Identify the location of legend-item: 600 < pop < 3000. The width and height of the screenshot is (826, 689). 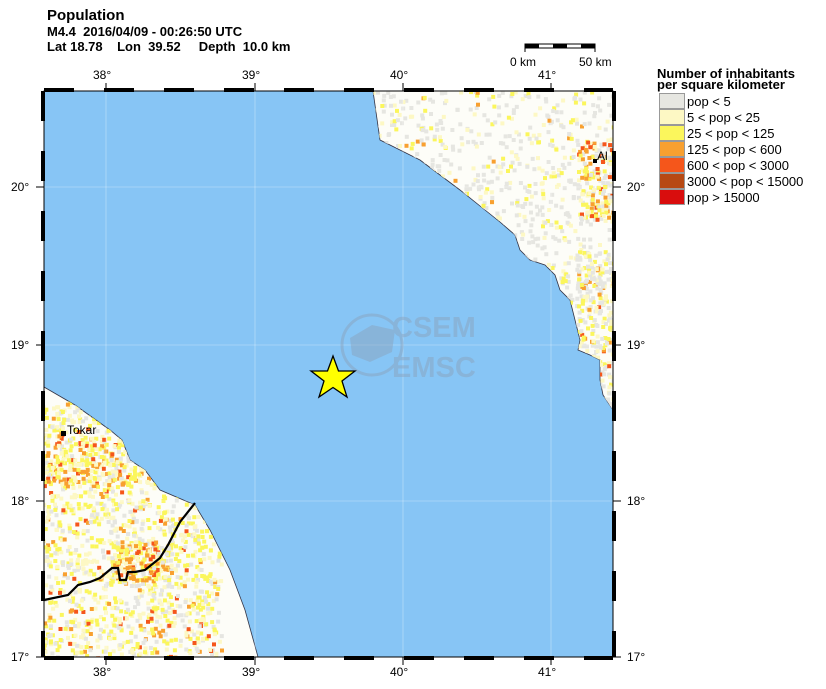
(739, 165).